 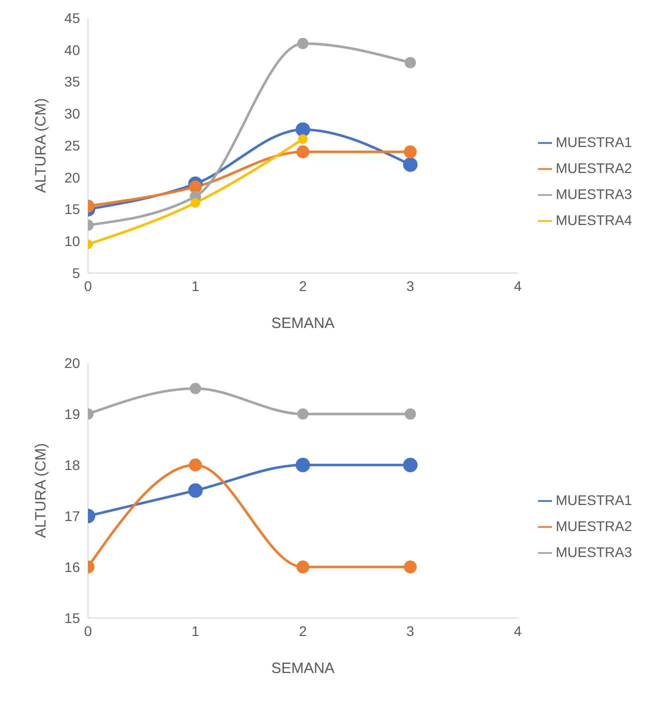 What do you see at coordinates (72, 114) in the screenshot?
I see `y-tick-label: 30` at bounding box center [72, 114].